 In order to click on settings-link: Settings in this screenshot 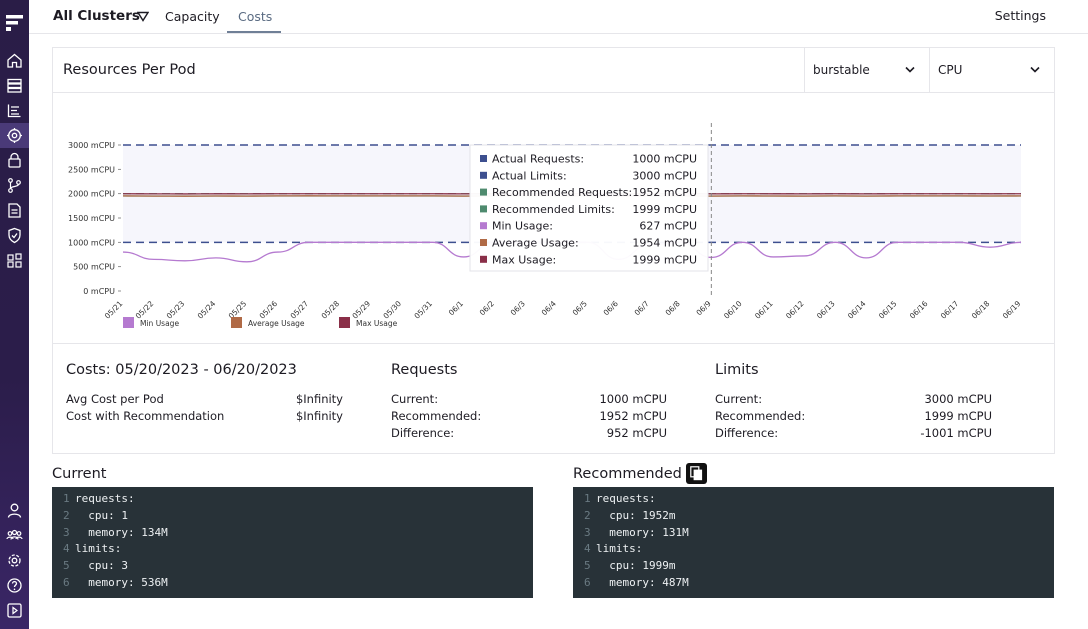, I will do `click(1020, 15)`.